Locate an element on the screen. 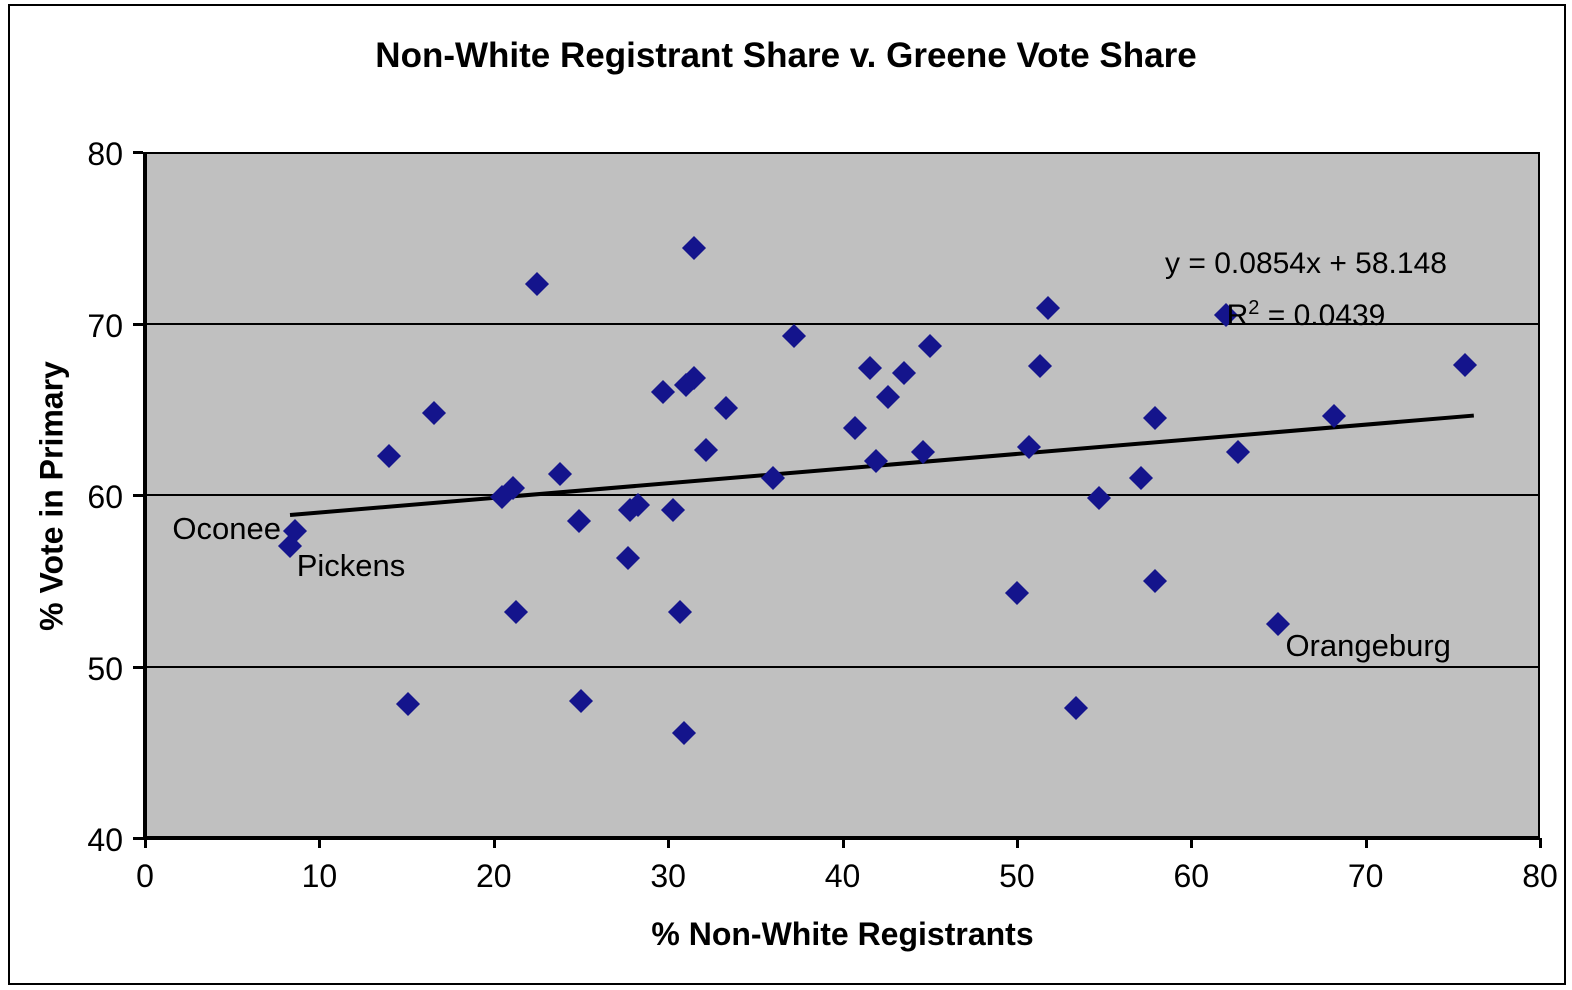 This screenshot has height=990, width=1572. y-tick-label-70: 70 is located at coordinates (105, 325).